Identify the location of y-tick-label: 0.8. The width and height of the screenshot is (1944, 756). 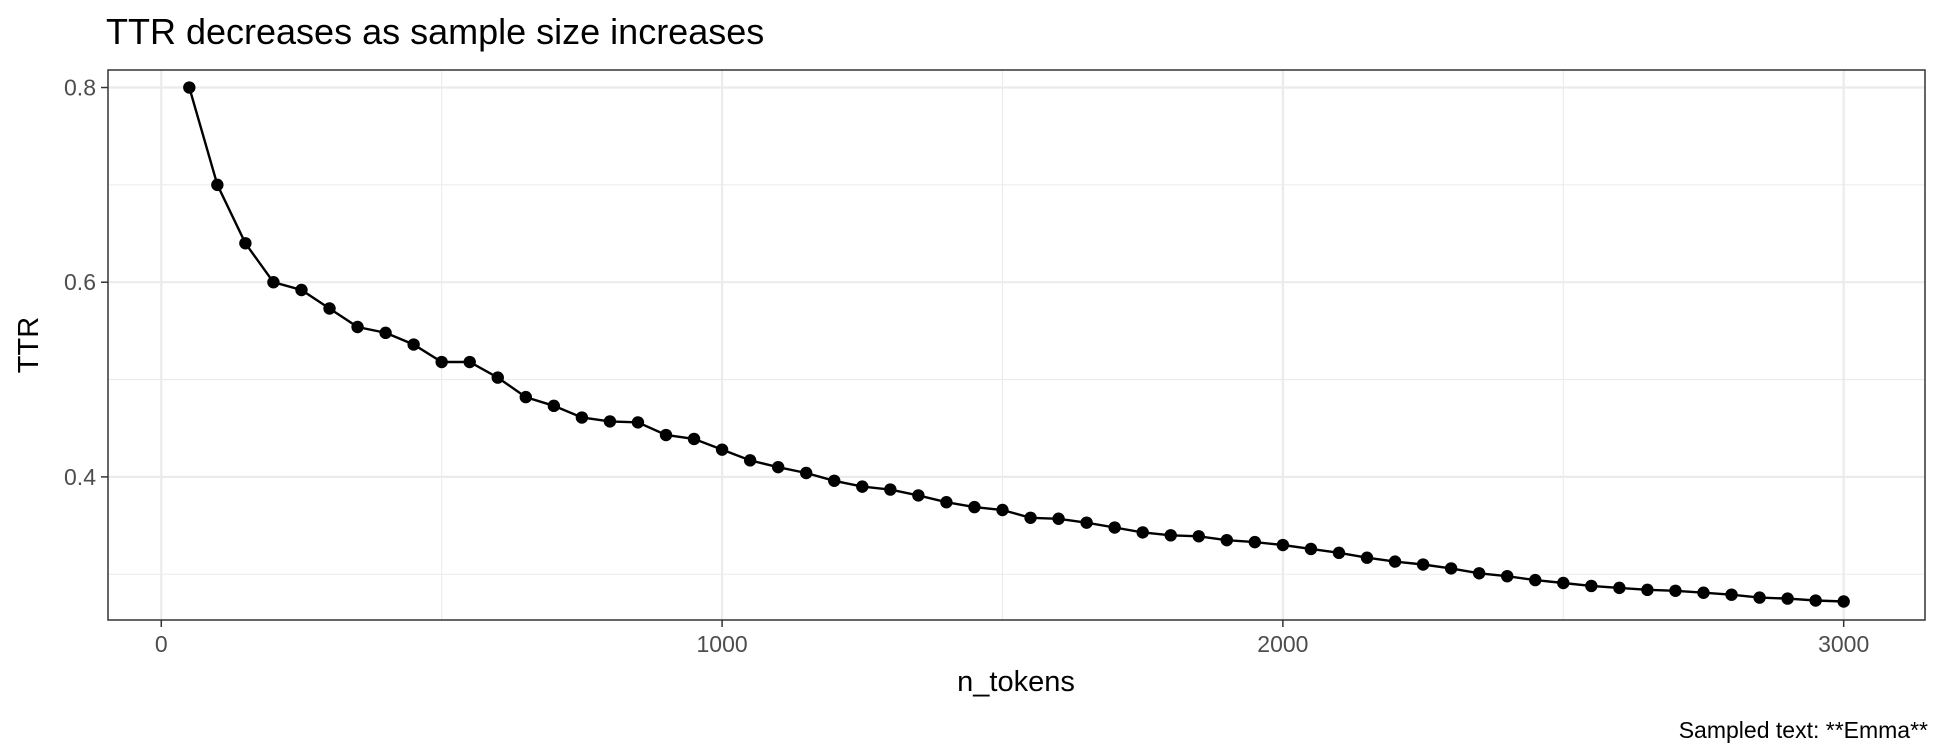
(80, 88).